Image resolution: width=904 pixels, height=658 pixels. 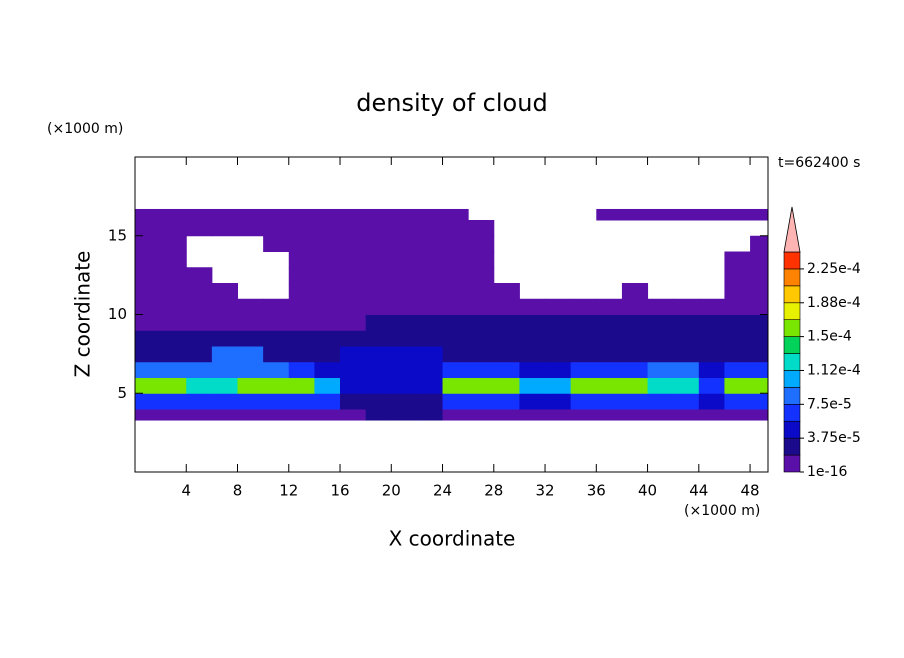 What do you see at coordinates (750, 491) in the screenshot?
I see `x-tick-label: 48` at bounding box center [750, 491].